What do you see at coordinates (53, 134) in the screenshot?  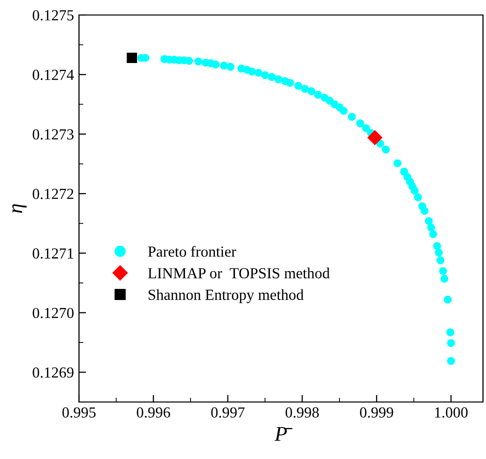 I see `y-tick-label: 0.1273` at bounding box center [53, 134].